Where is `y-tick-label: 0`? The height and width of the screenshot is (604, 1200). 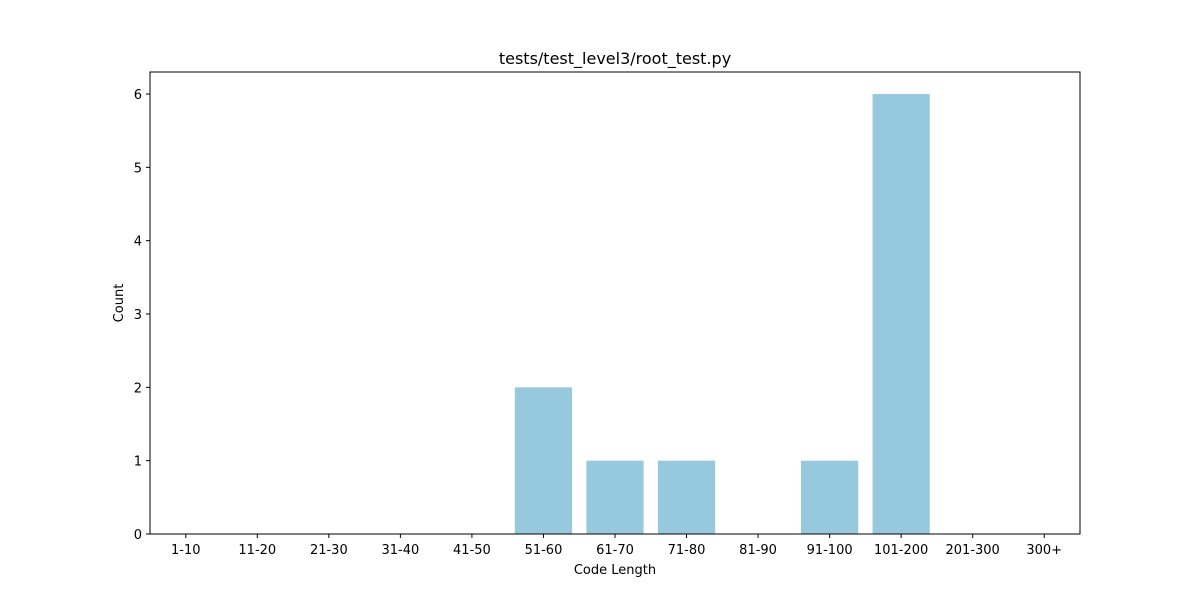 y-tick-label: 0 is located at coordinates (138, 535).